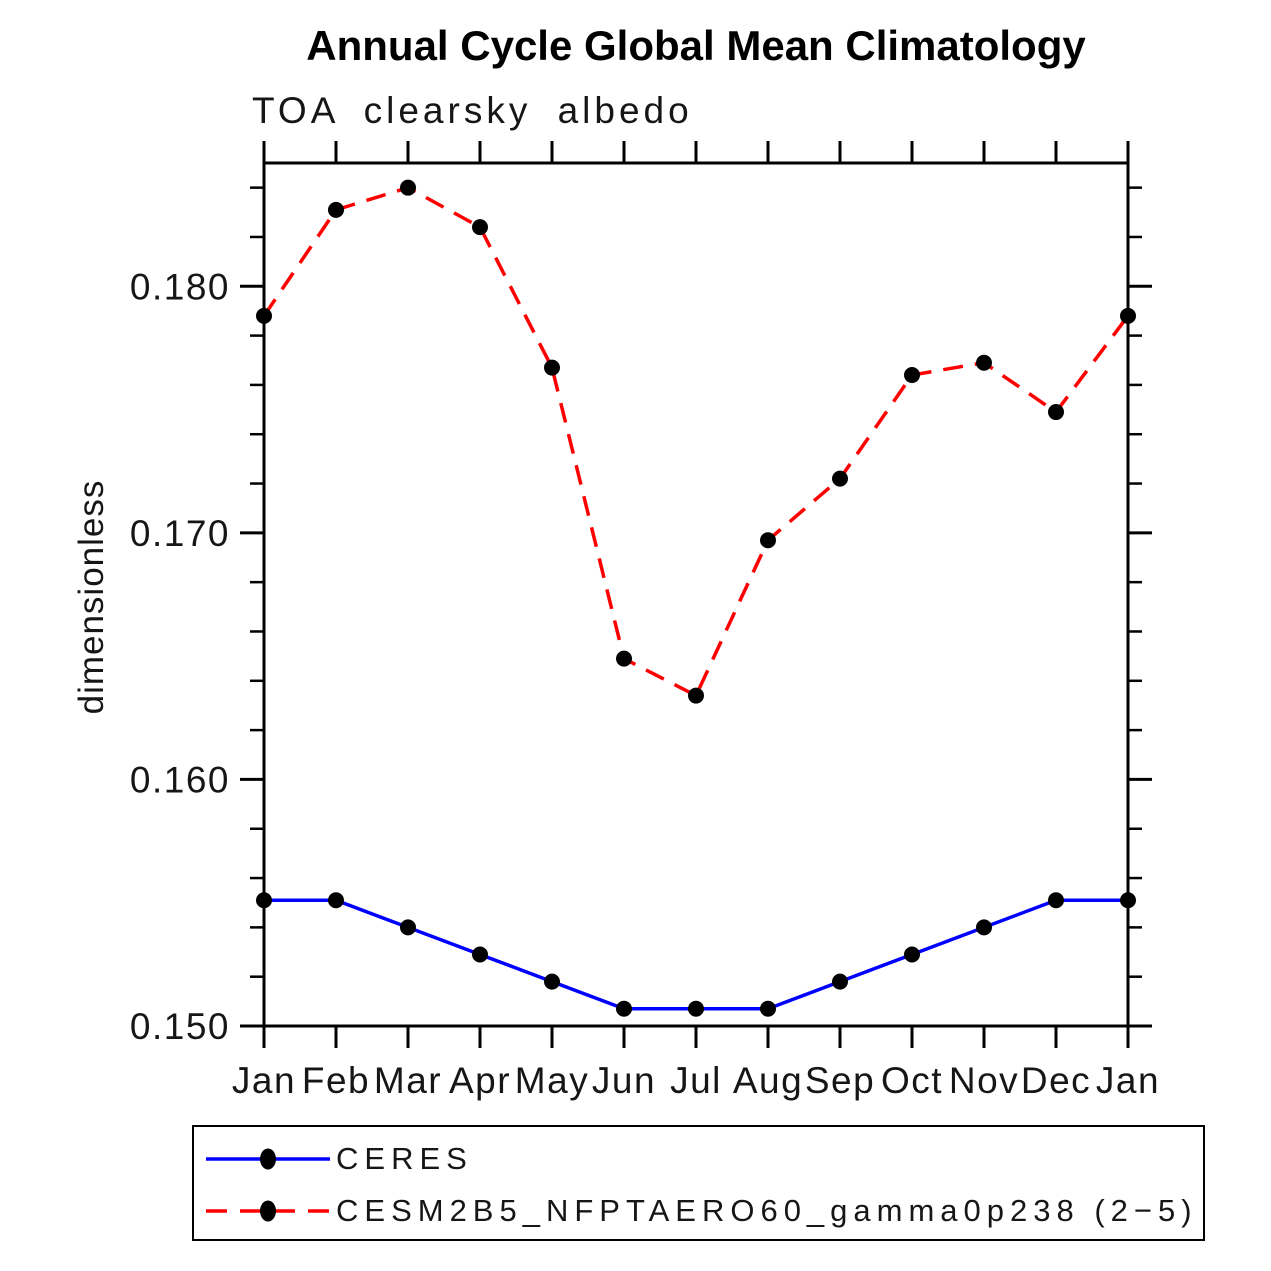 Image resolution: width=1271 pixels, height=1271 pixels. Describe the element at coordinates (1056, 1080) in the screenshot. I see `x-tick-label: Dec` at that location.